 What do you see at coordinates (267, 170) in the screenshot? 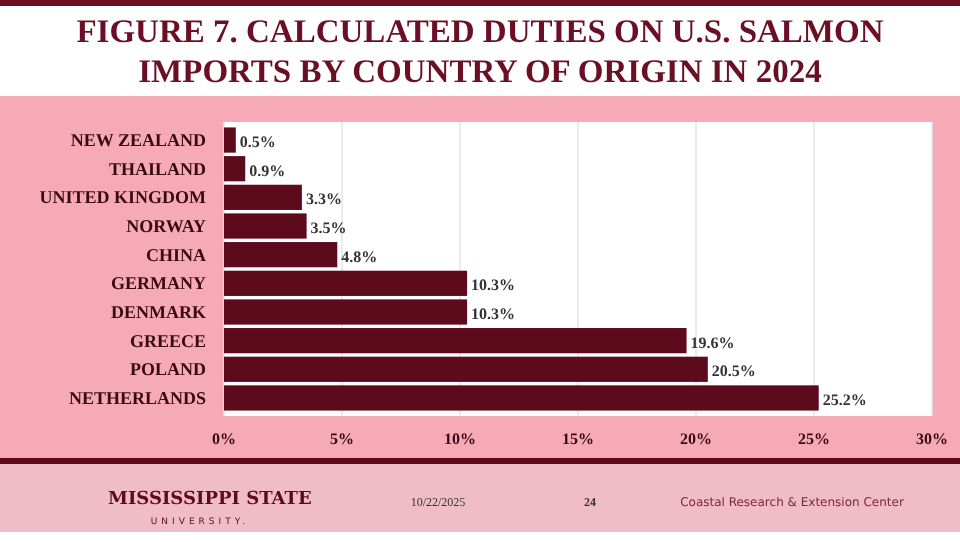
I see `data-label: 0.9%` at bounding box center [267, 170].